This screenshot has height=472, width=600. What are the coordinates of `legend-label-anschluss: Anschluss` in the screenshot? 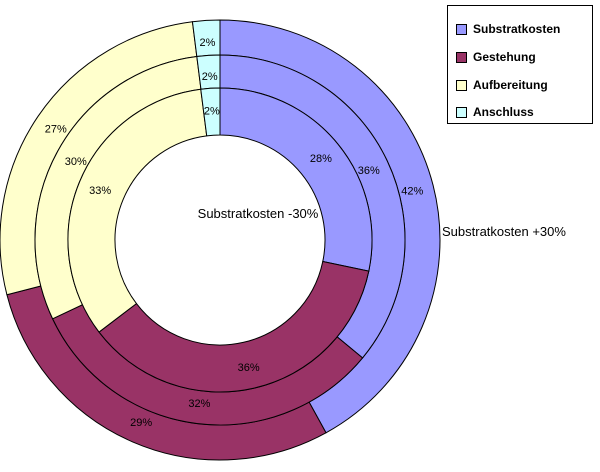 It's located at (503, 112).